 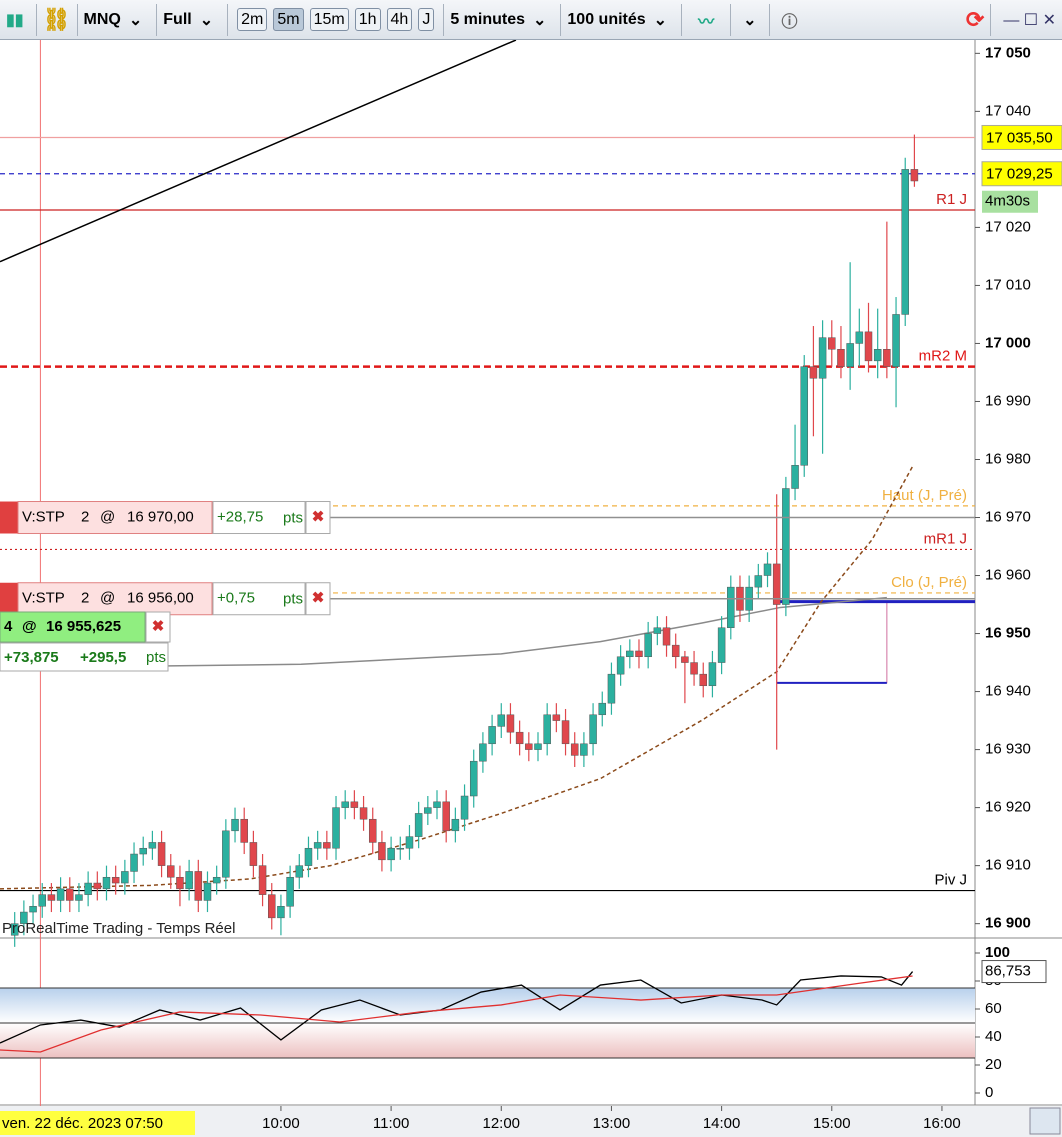 I want to click on position-qty: 4, so click(x=8, y=626).